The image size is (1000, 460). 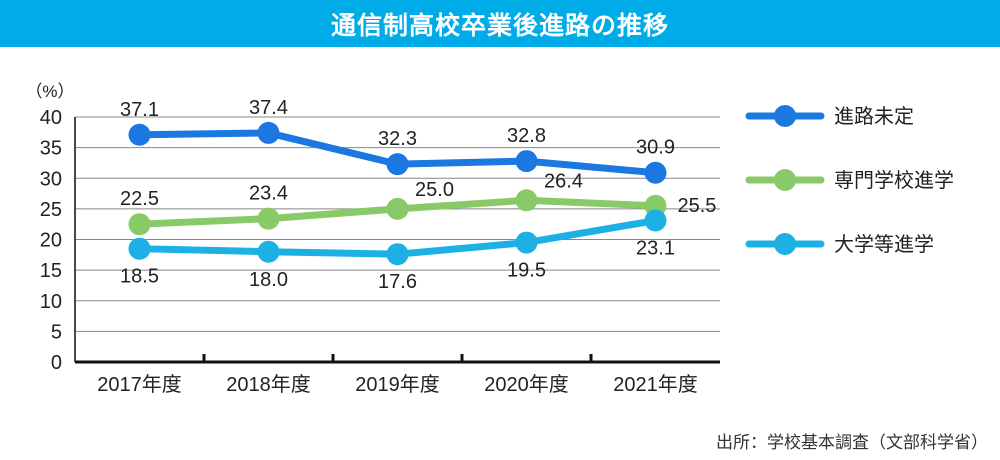 I want to click on x-tick-label: 2019年度, so click(x=397, y=384).